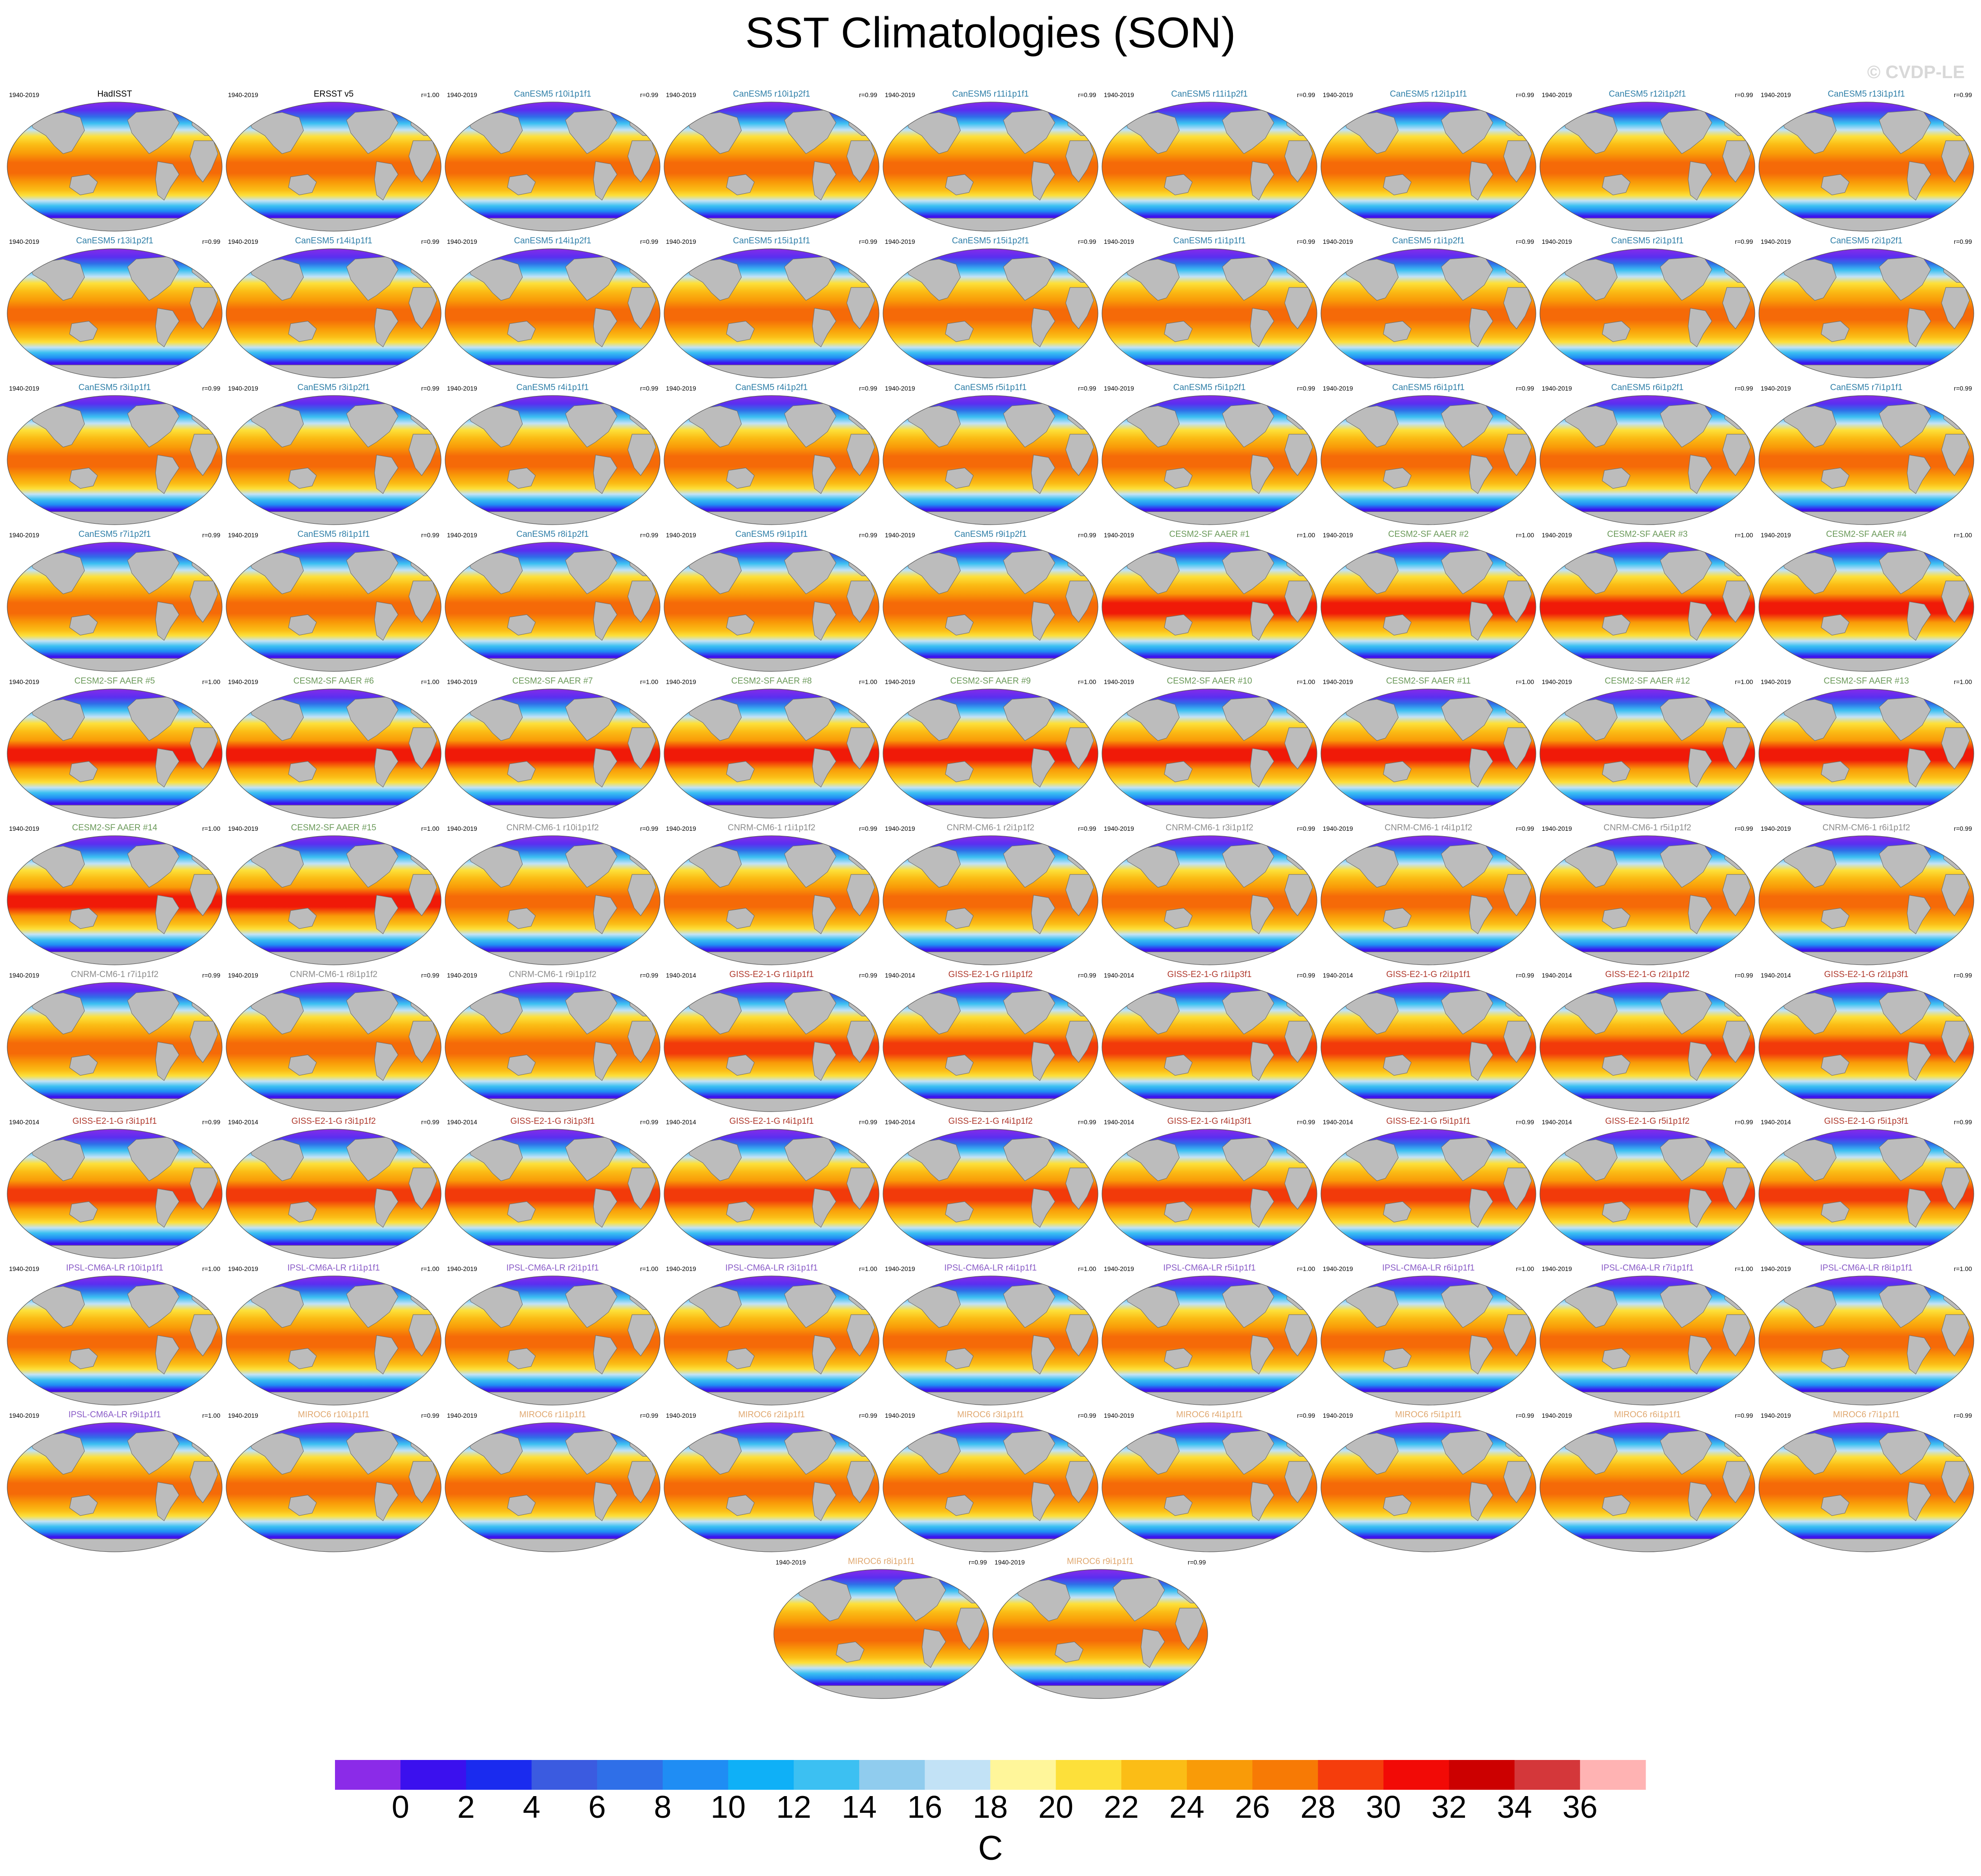 The image size is (1981, 1876). What do you see at coordinates (1428, 159) in the screenshot?
I see `map-panel: 1940-2019 CanESM5 r12i1p1f1 r=0.99` at bounding box center [1428, 159].